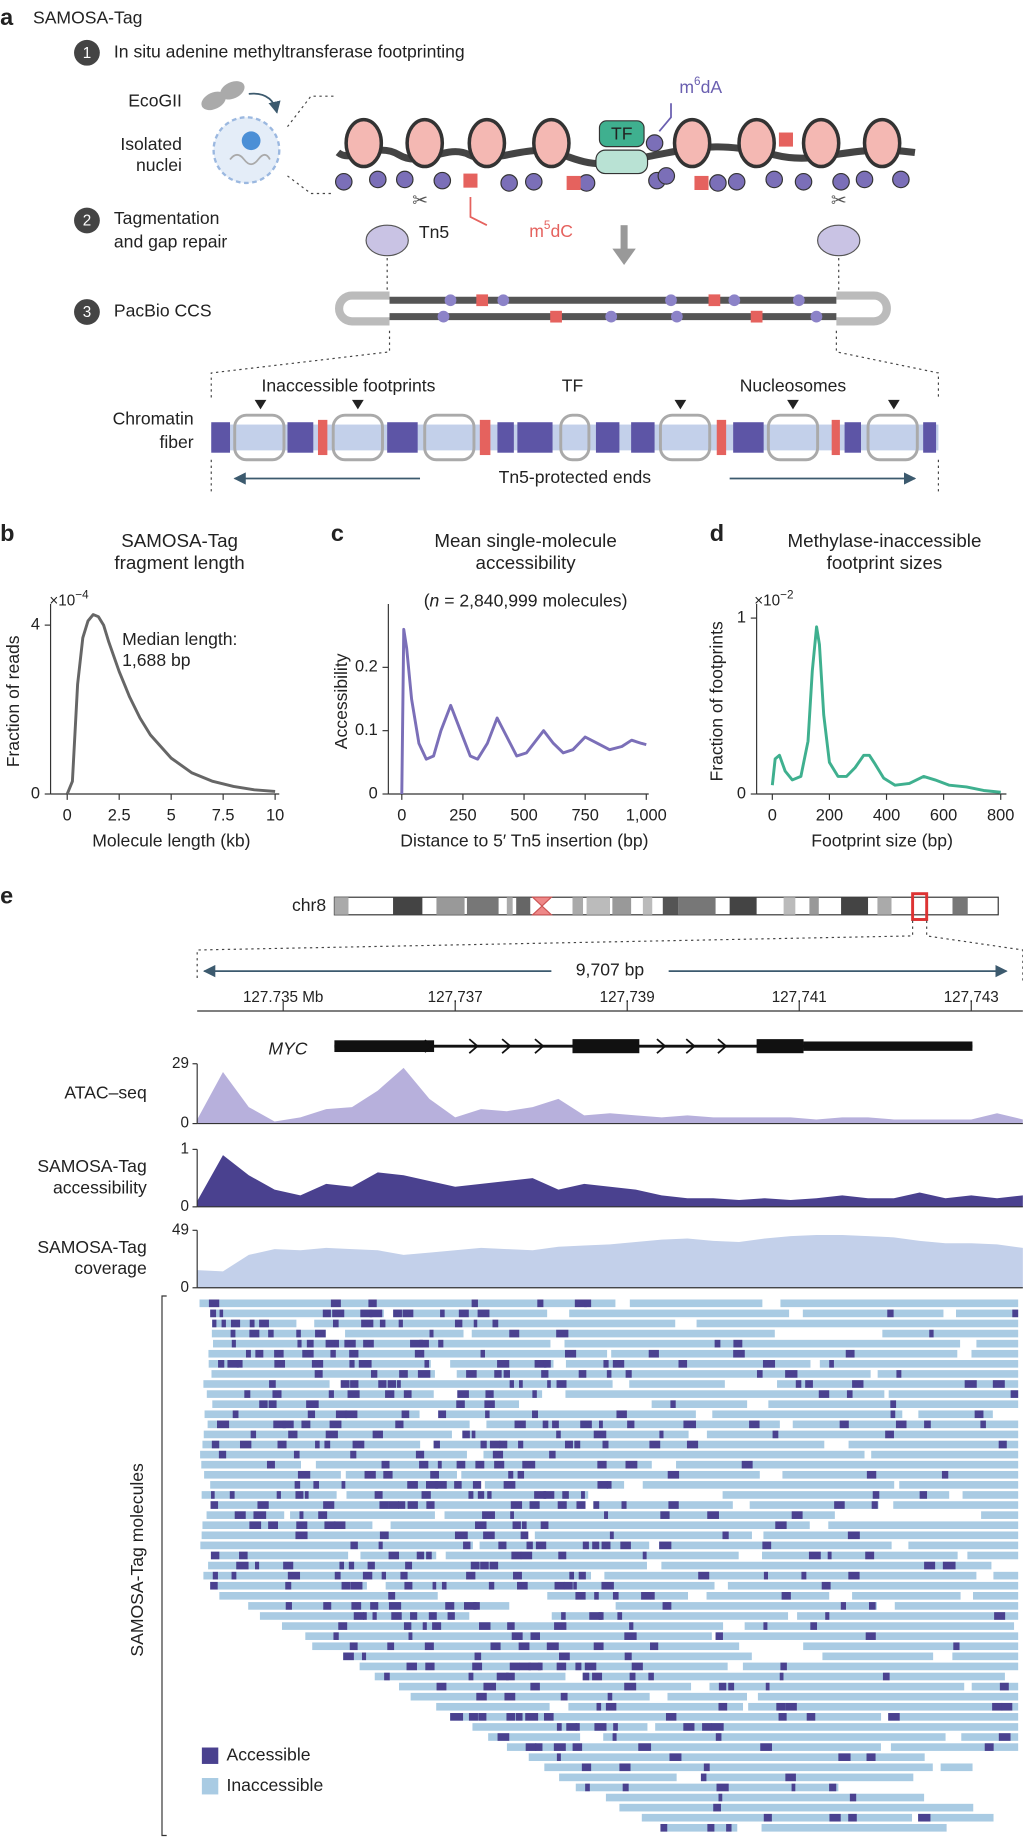 The image size is (1023, 1839). Describe the element at coordinates (251, 141) in the screenshot. I see `nucleolus` at that location.